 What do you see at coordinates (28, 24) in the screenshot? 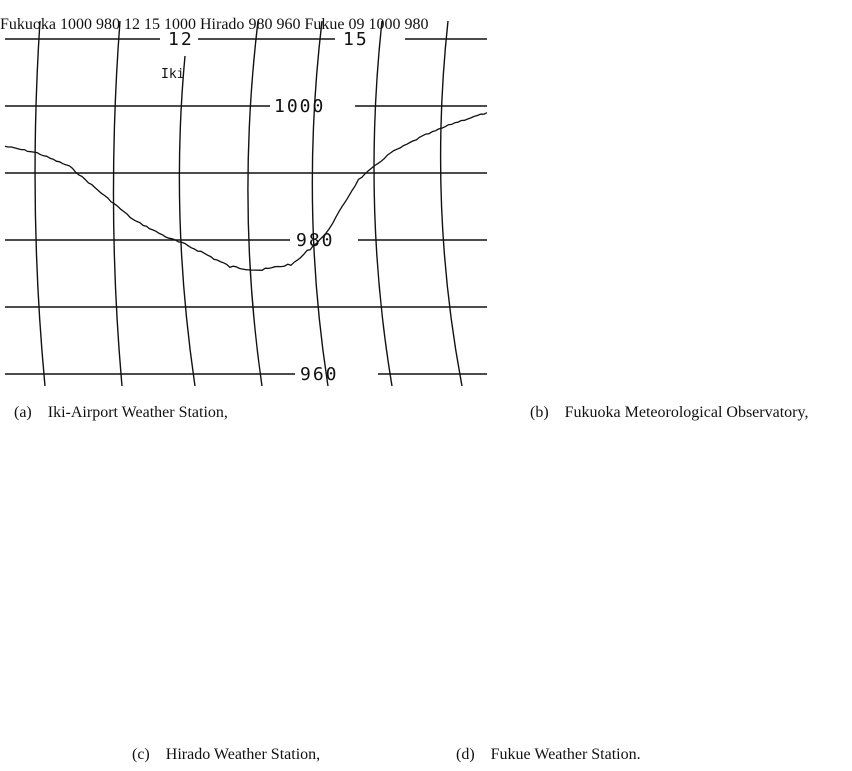
I see `panel-b-station-label: Fukuoka` at bounding box center [28, 24].